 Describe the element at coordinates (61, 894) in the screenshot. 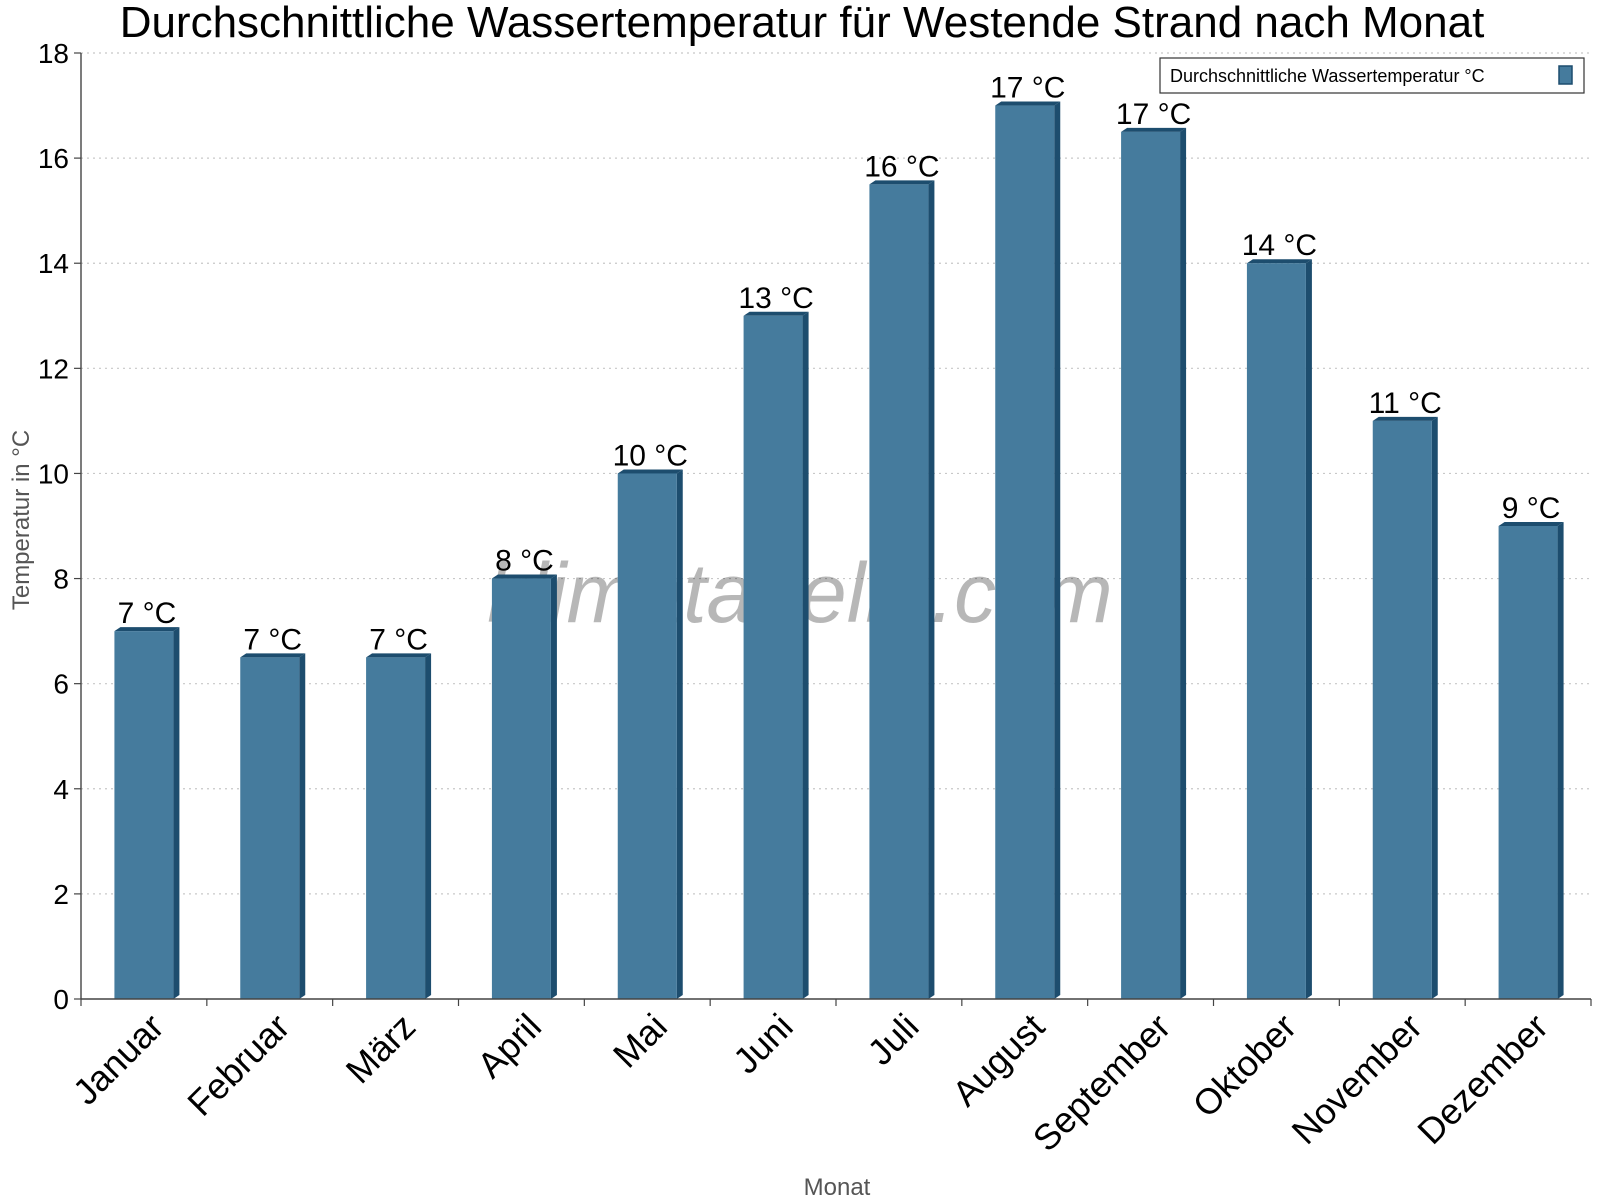

I see `y-tick-label: 2` at that location.